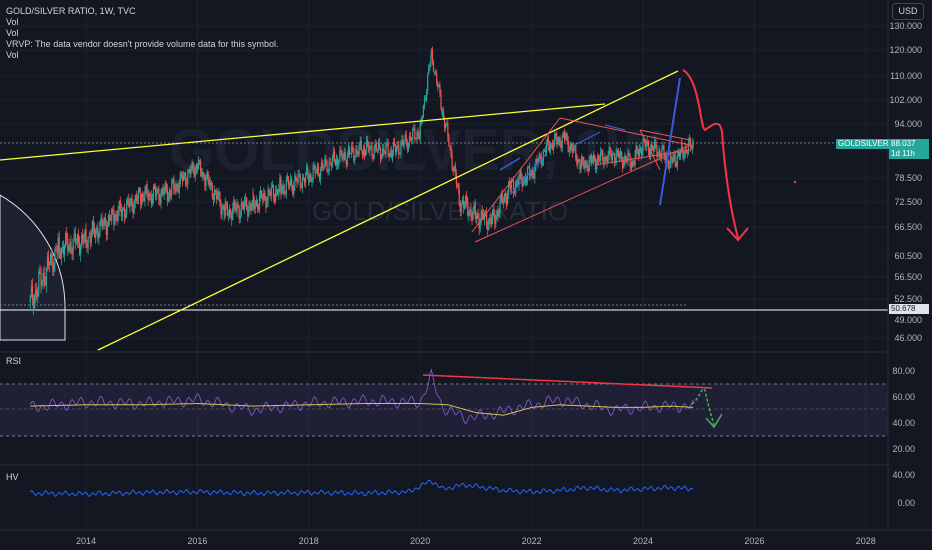 Image resolution: width=932 pixels, height=550 pixels. Describe the element at coordinates (703, 407) in the screenshot. I see `green-rsi-projection` at that location.